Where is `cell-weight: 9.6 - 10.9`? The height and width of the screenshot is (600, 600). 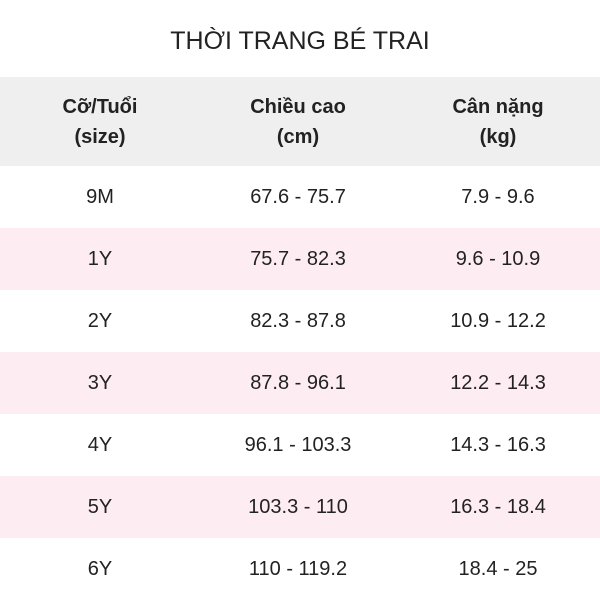
cell-weight: 9.6 - 10.9 is located at coordinates (498, 258).